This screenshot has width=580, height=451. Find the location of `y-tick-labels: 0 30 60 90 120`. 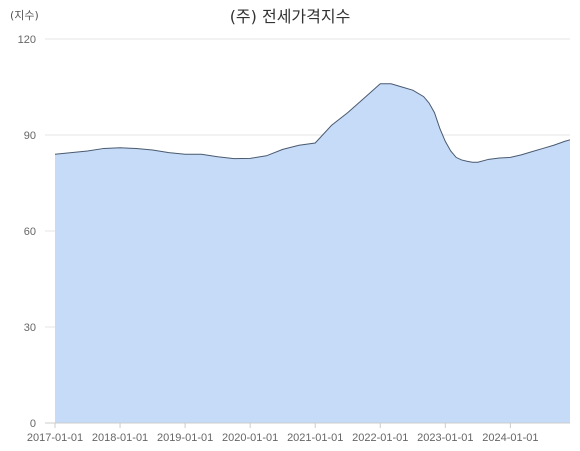

y-tick-labels: 0 30 60 90 120 is located at coordinates (27, 232).